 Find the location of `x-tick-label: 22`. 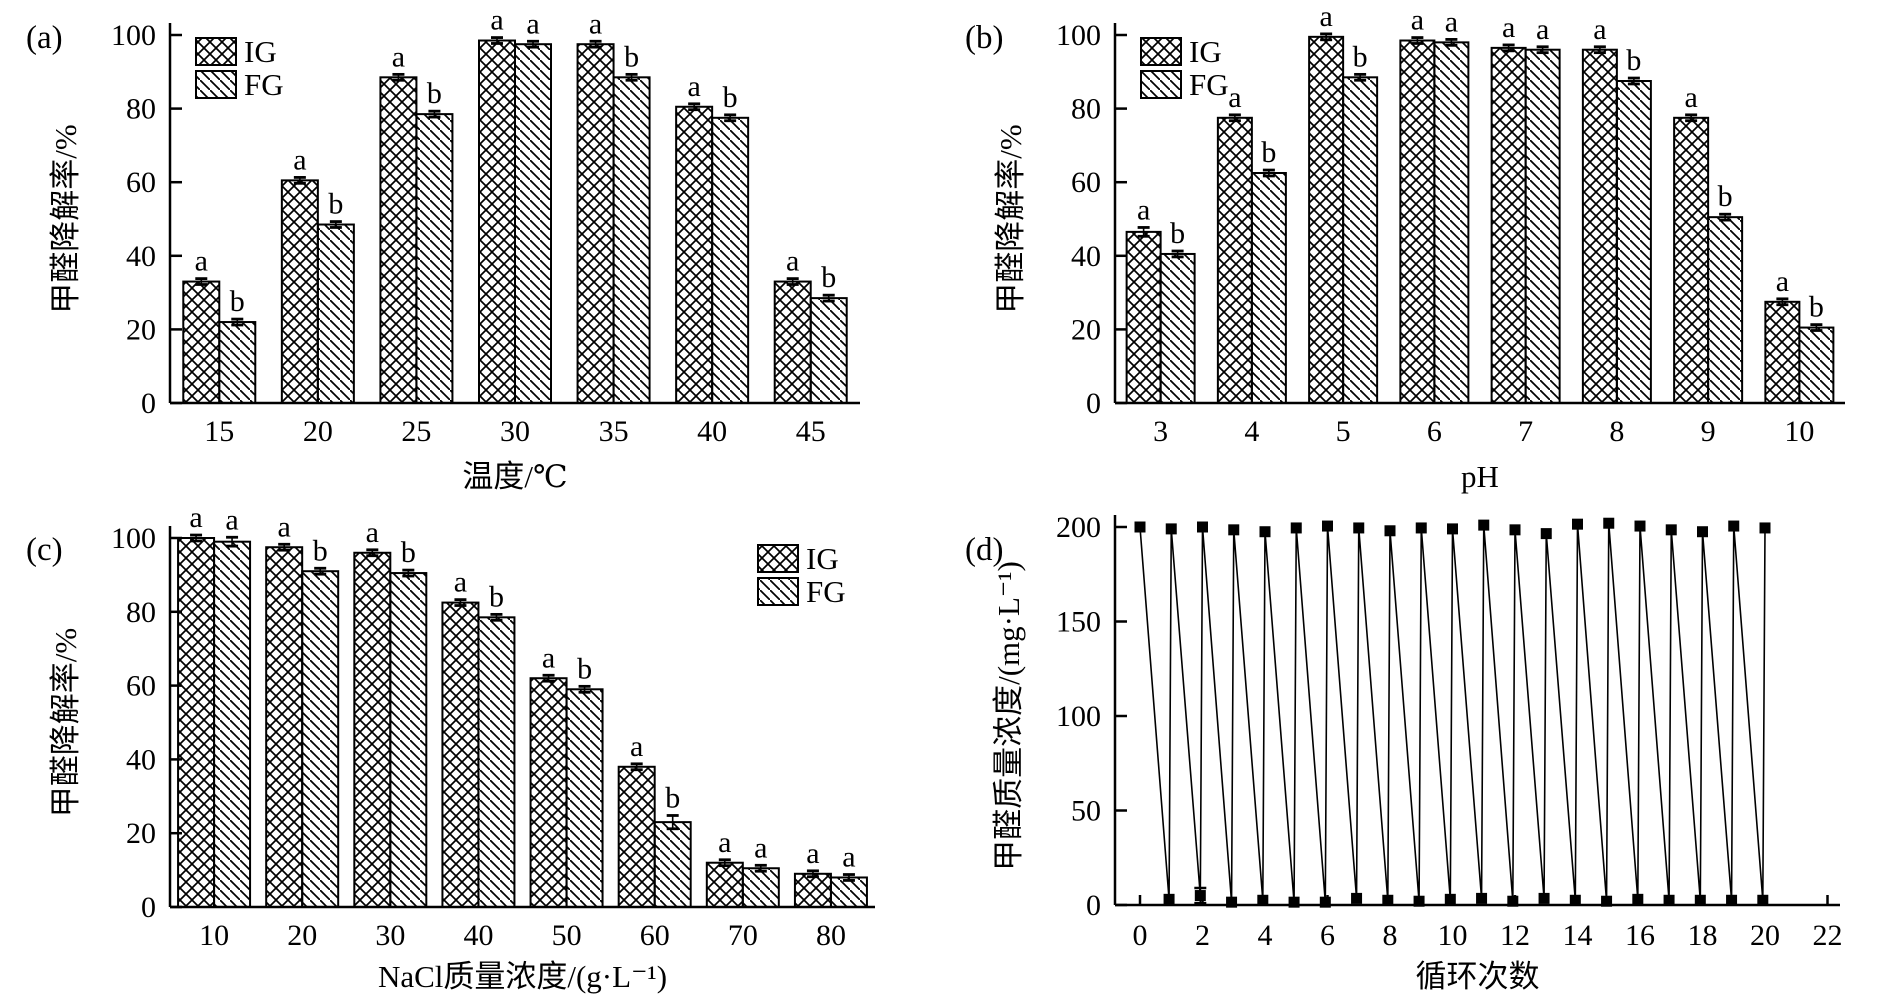

x-tick-label: 22 is located at coordinates (1828, 935).